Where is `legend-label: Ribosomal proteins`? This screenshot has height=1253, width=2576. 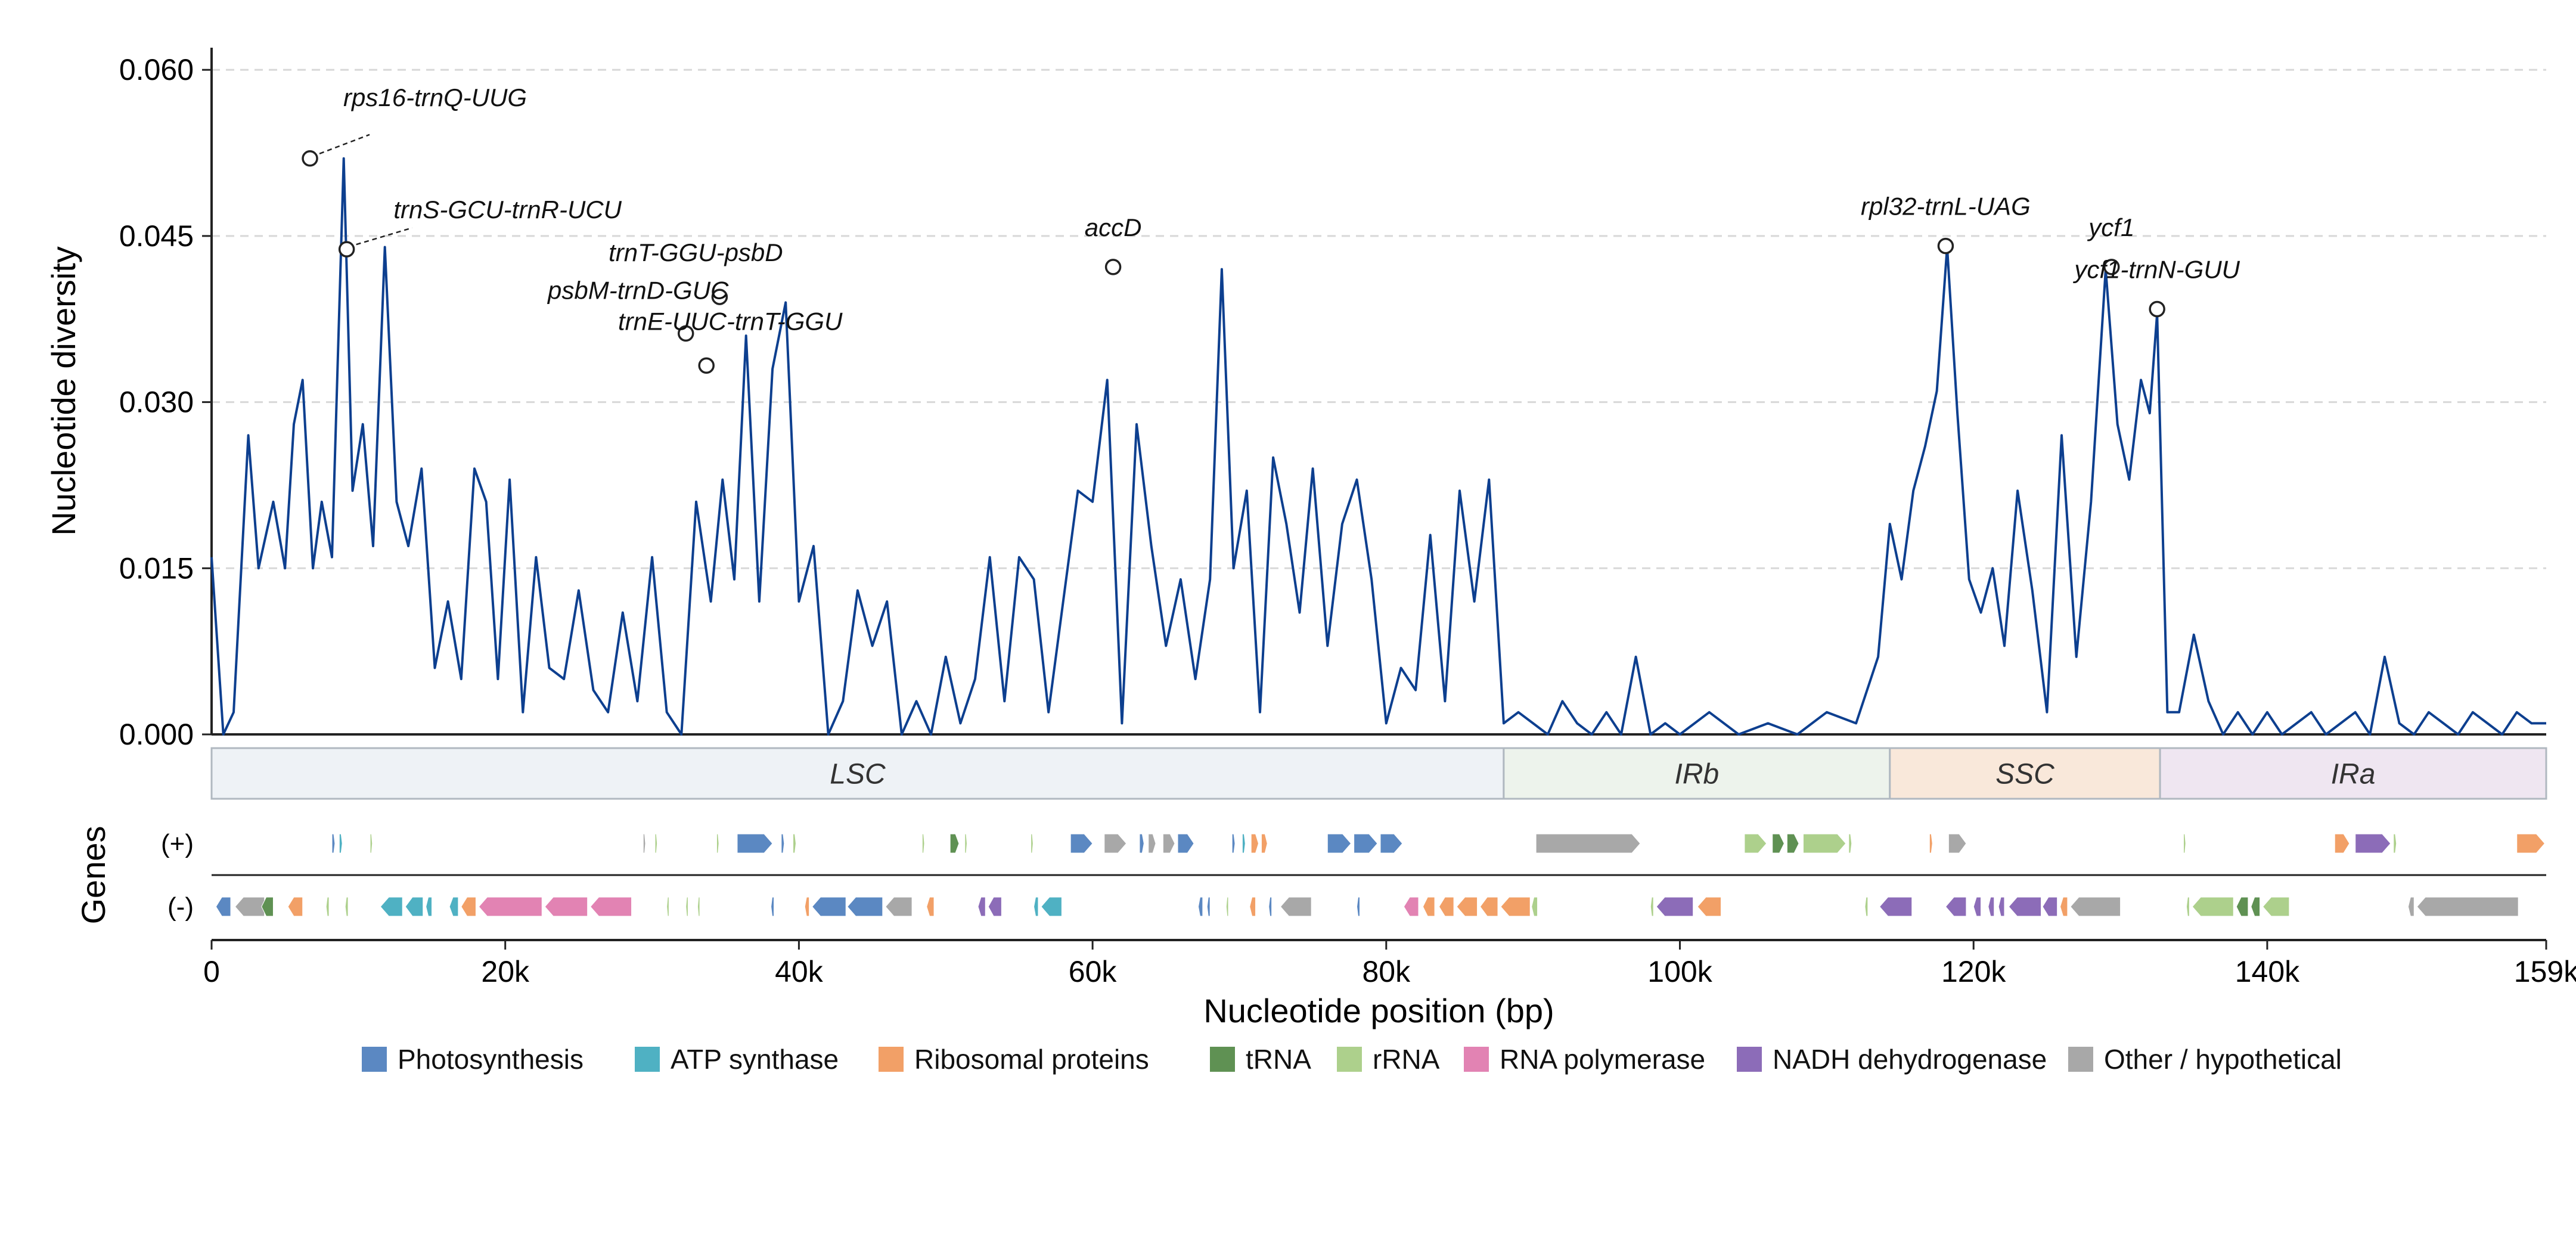
legend-label: Ribosomal proteins is located at coordinates (1032, 1059).